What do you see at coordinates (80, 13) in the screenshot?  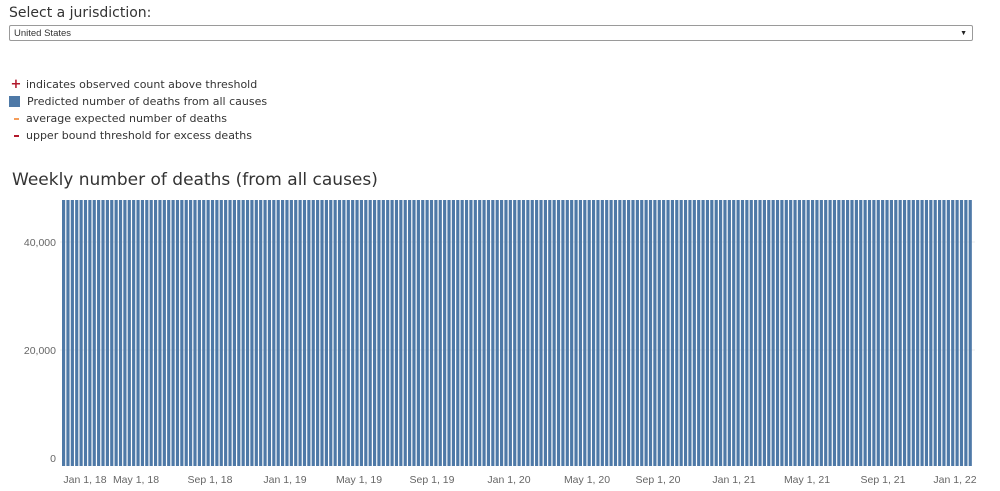 I see `jurisdiction-select-label: Select a jurisdiction:` at bounding box center [80, 13].